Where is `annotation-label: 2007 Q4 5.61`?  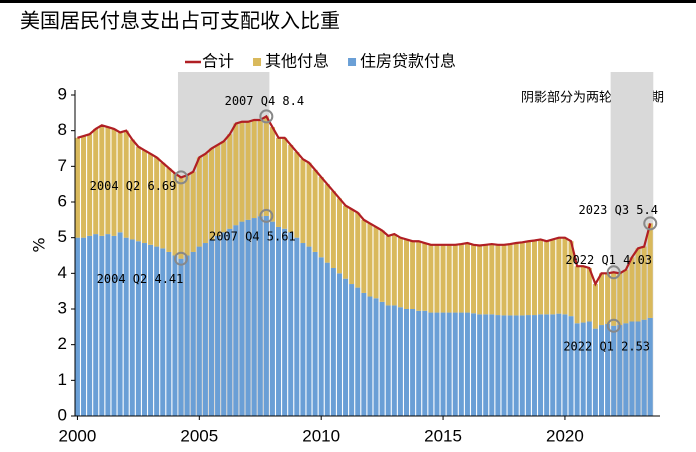 annotation-label: 2007 Q4 5.61 is located at coordinates (252, 236).